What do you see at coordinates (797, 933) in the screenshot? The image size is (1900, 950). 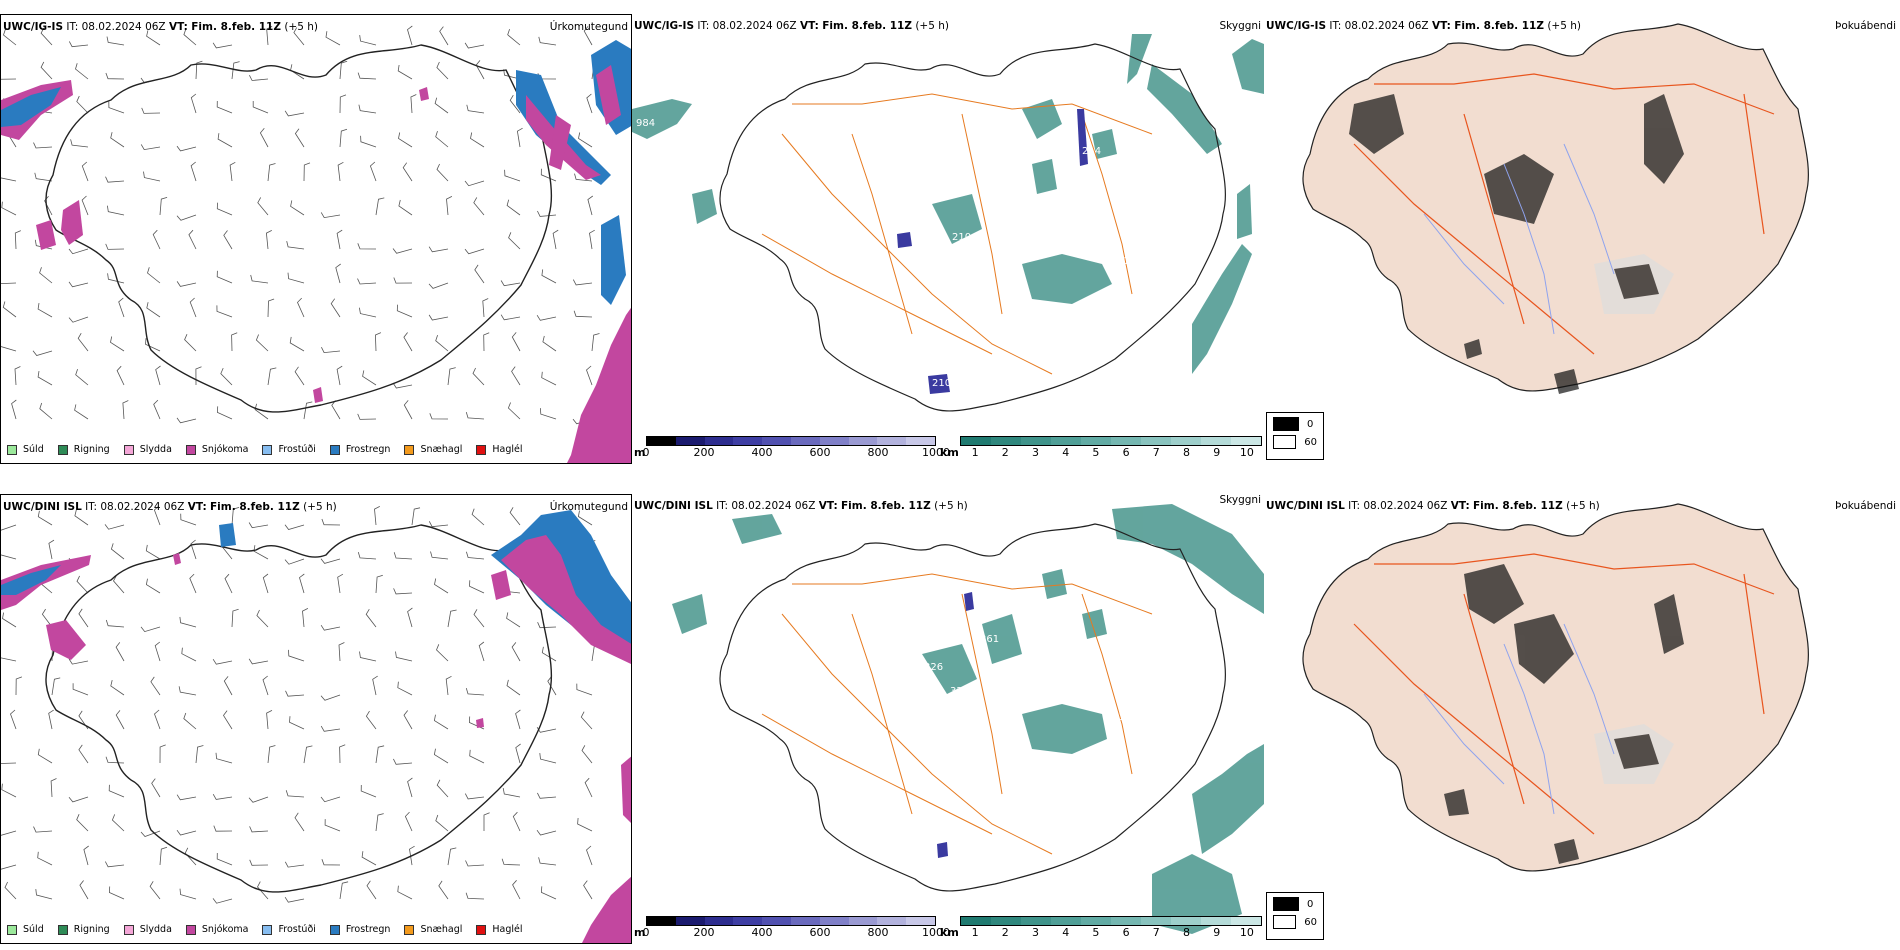 I see `ceiling-ticks: 0 200 400 600 800 1000` at bounding box center [797, 933].